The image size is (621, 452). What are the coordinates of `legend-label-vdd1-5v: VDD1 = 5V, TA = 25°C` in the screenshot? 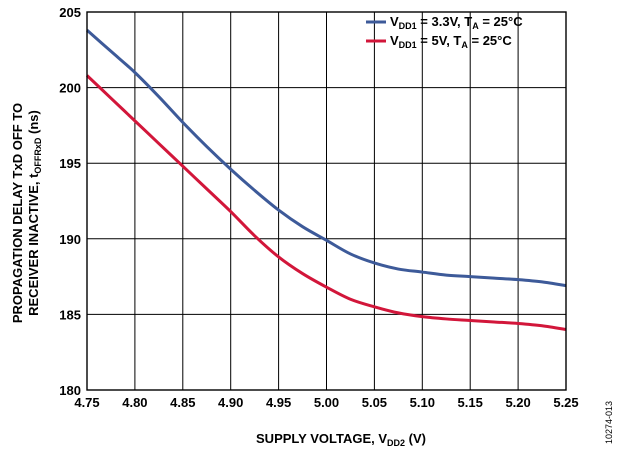 It's located at (451, 41).